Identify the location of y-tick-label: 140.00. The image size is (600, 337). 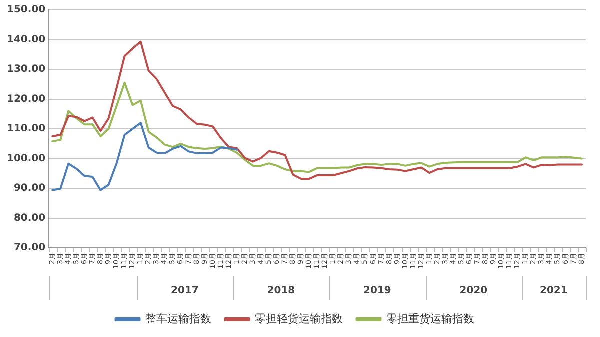
(26, 40).